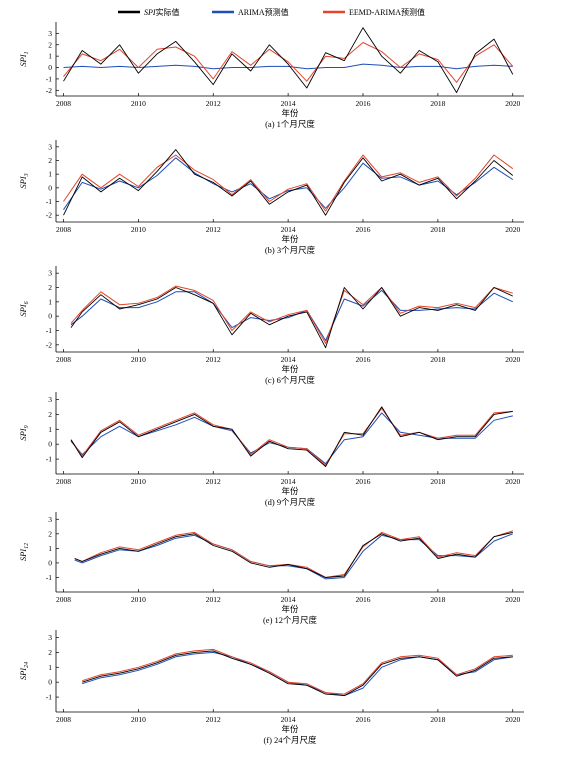 The height and width of the screenshot is (758, 566). I want to click on y-axis-label-sub: 6, so click(27, 302).